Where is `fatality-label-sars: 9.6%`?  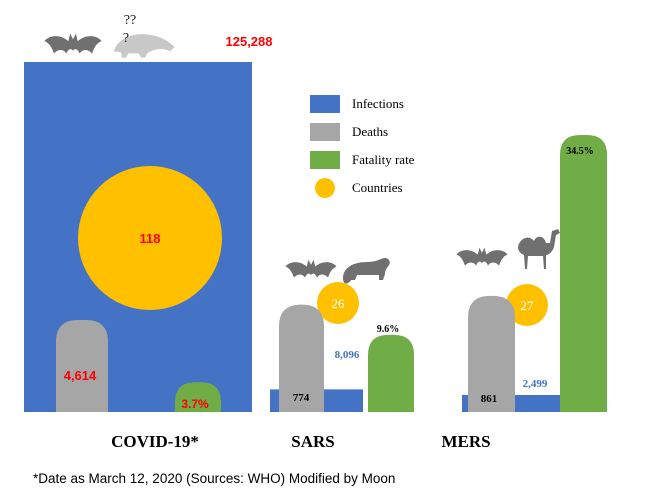
fatality-label-sars: 9.6% is located at coordinates (388, 329).